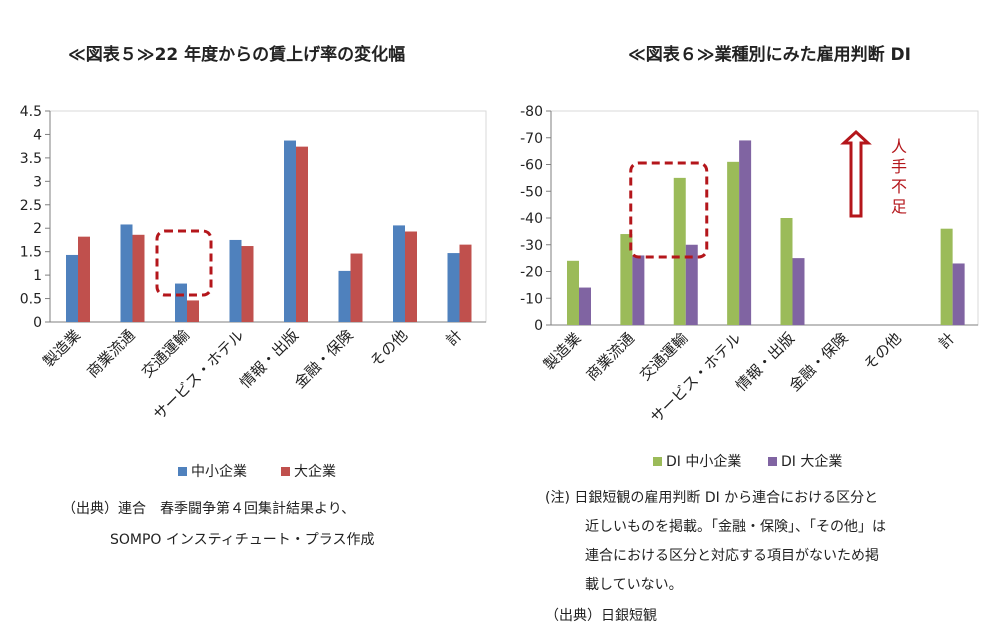 The width and height of the screenshot is (997, 636). What do you see at coordinates (531, 273) in the screenshot?
I see `y-tick-label: -20` at bounding box center [531, 273].